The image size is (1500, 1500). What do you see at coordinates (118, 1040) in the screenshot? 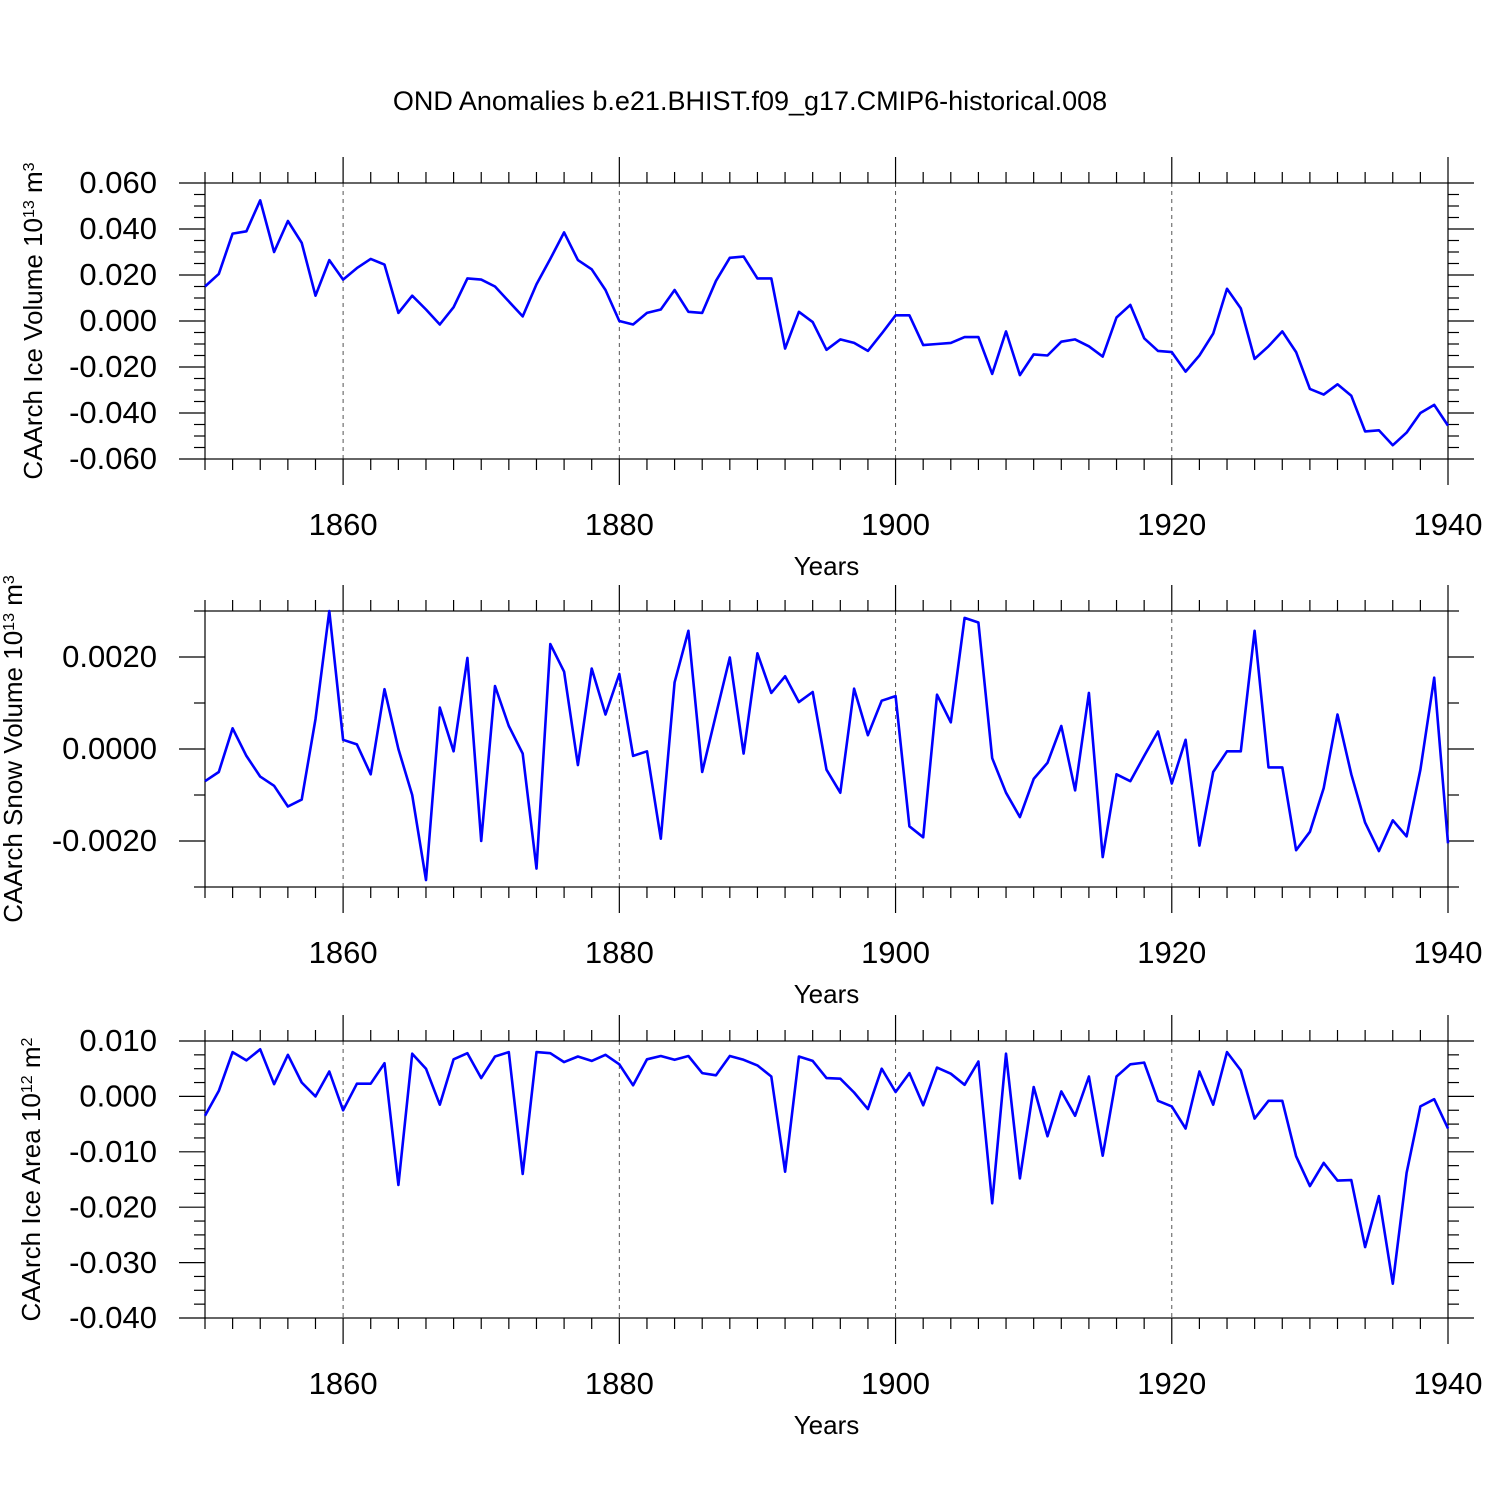
I see `y-tick-label: 0.010` at bounding box center [118, 1040].